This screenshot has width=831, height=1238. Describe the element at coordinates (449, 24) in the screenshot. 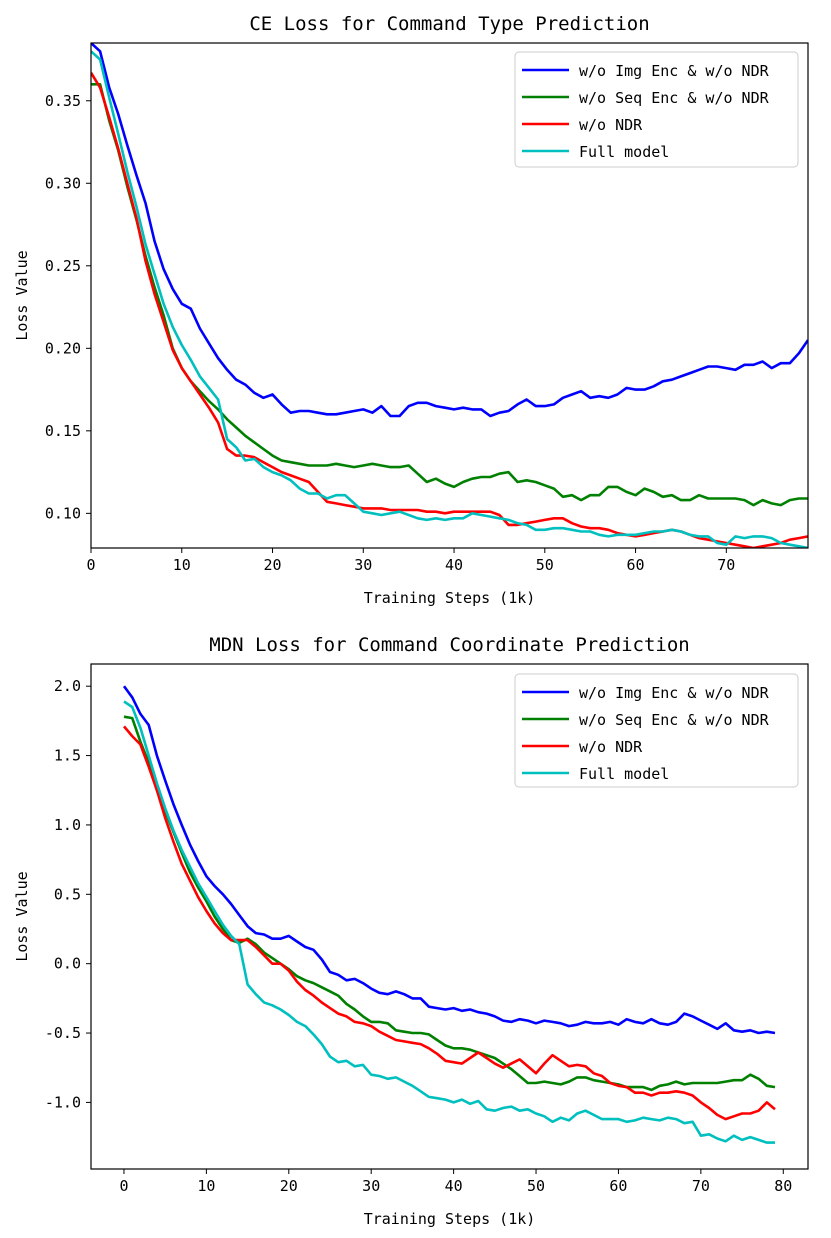

I see `chart-title: CE Loss for Command Type Prediction` at that location.